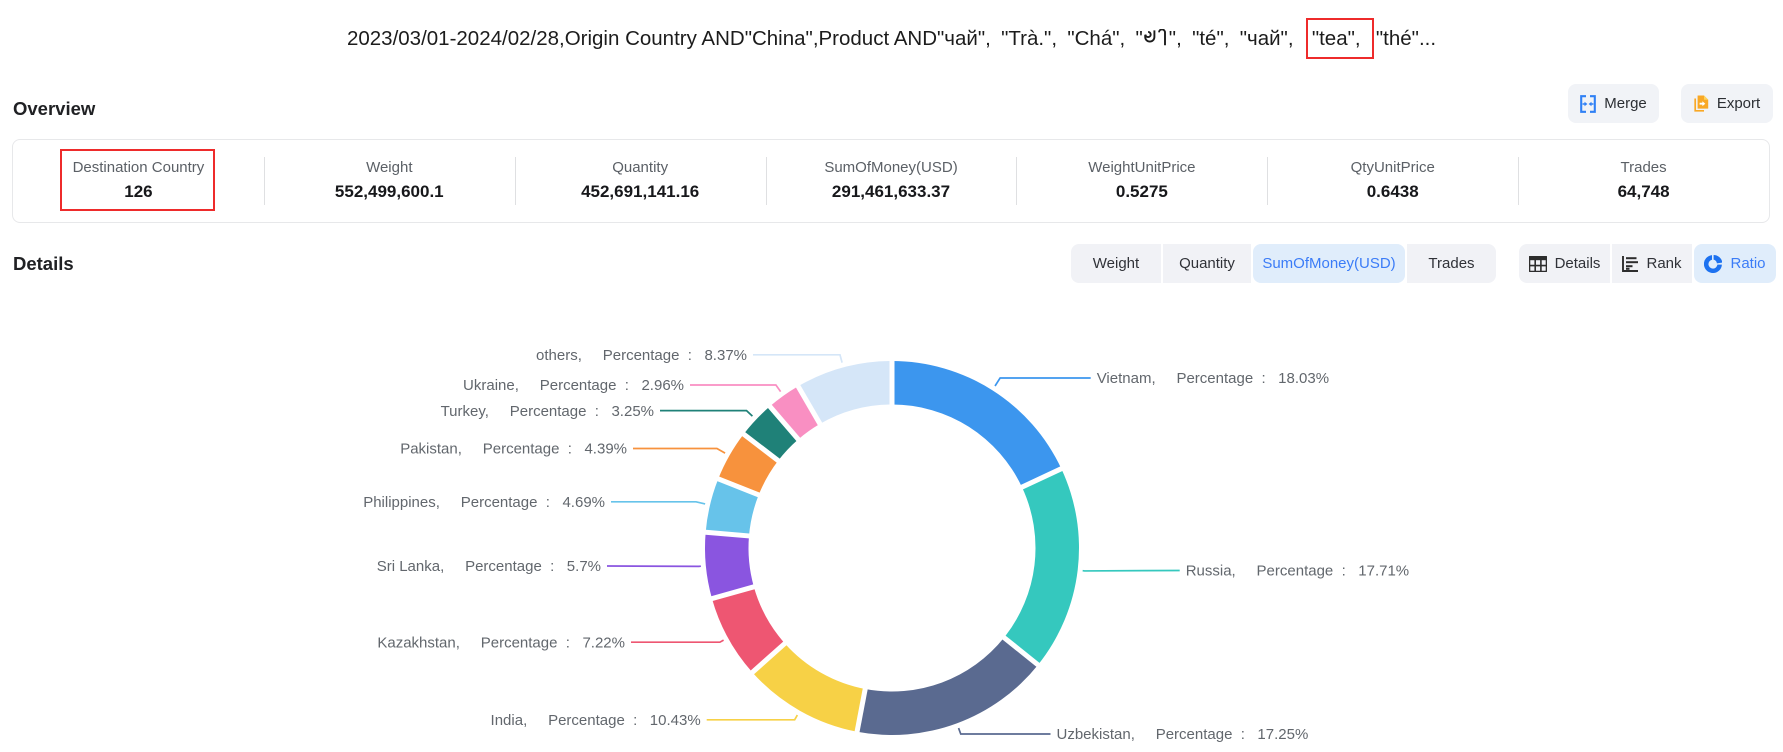  What do you see at coordinates (1213, 378) in the screenshot?
I see `svg-text:Vietnam, Percentage : 1: Vietnam, Percentage : 18.03%` at bounding box center [1213, 378].